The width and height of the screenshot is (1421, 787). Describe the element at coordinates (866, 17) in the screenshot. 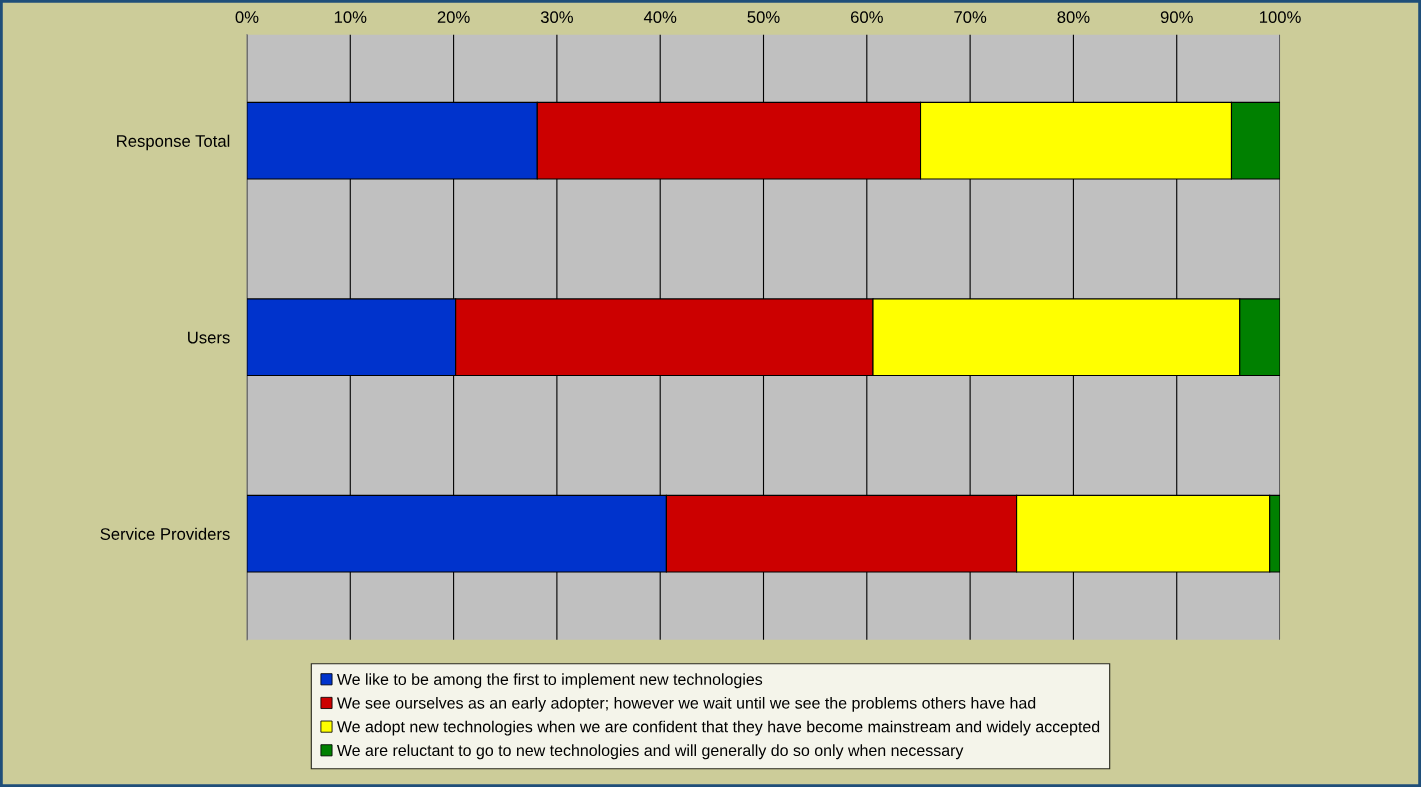

I see `x-tick-label: 60%` at that location.